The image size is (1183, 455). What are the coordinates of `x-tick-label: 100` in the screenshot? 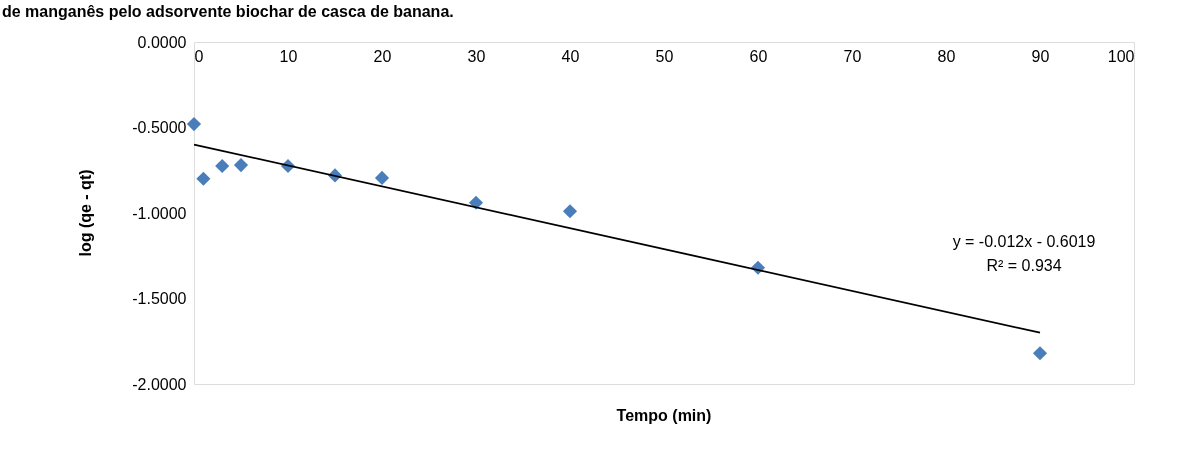 It's located at (1121, 56).